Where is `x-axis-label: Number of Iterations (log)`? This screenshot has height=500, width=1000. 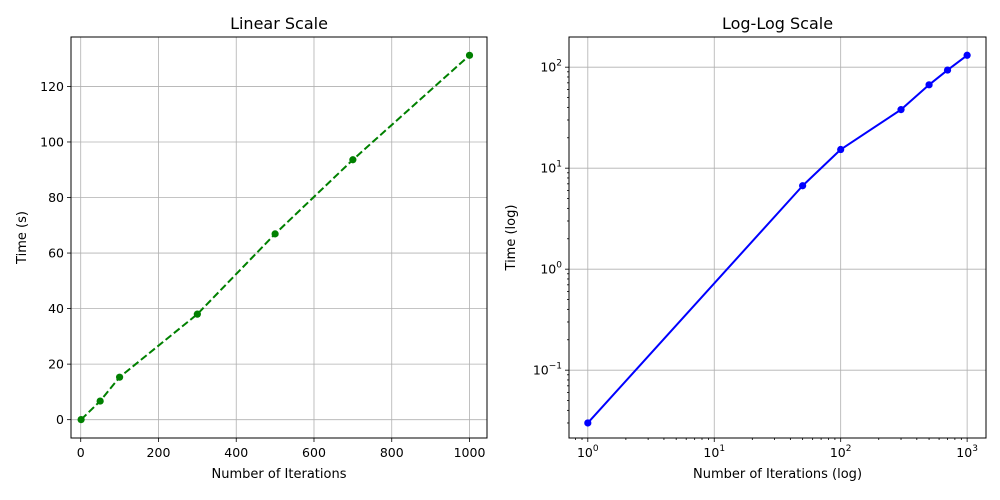
x-axis-label: Number of Iterations (log) is located at coordinates (777, 474).